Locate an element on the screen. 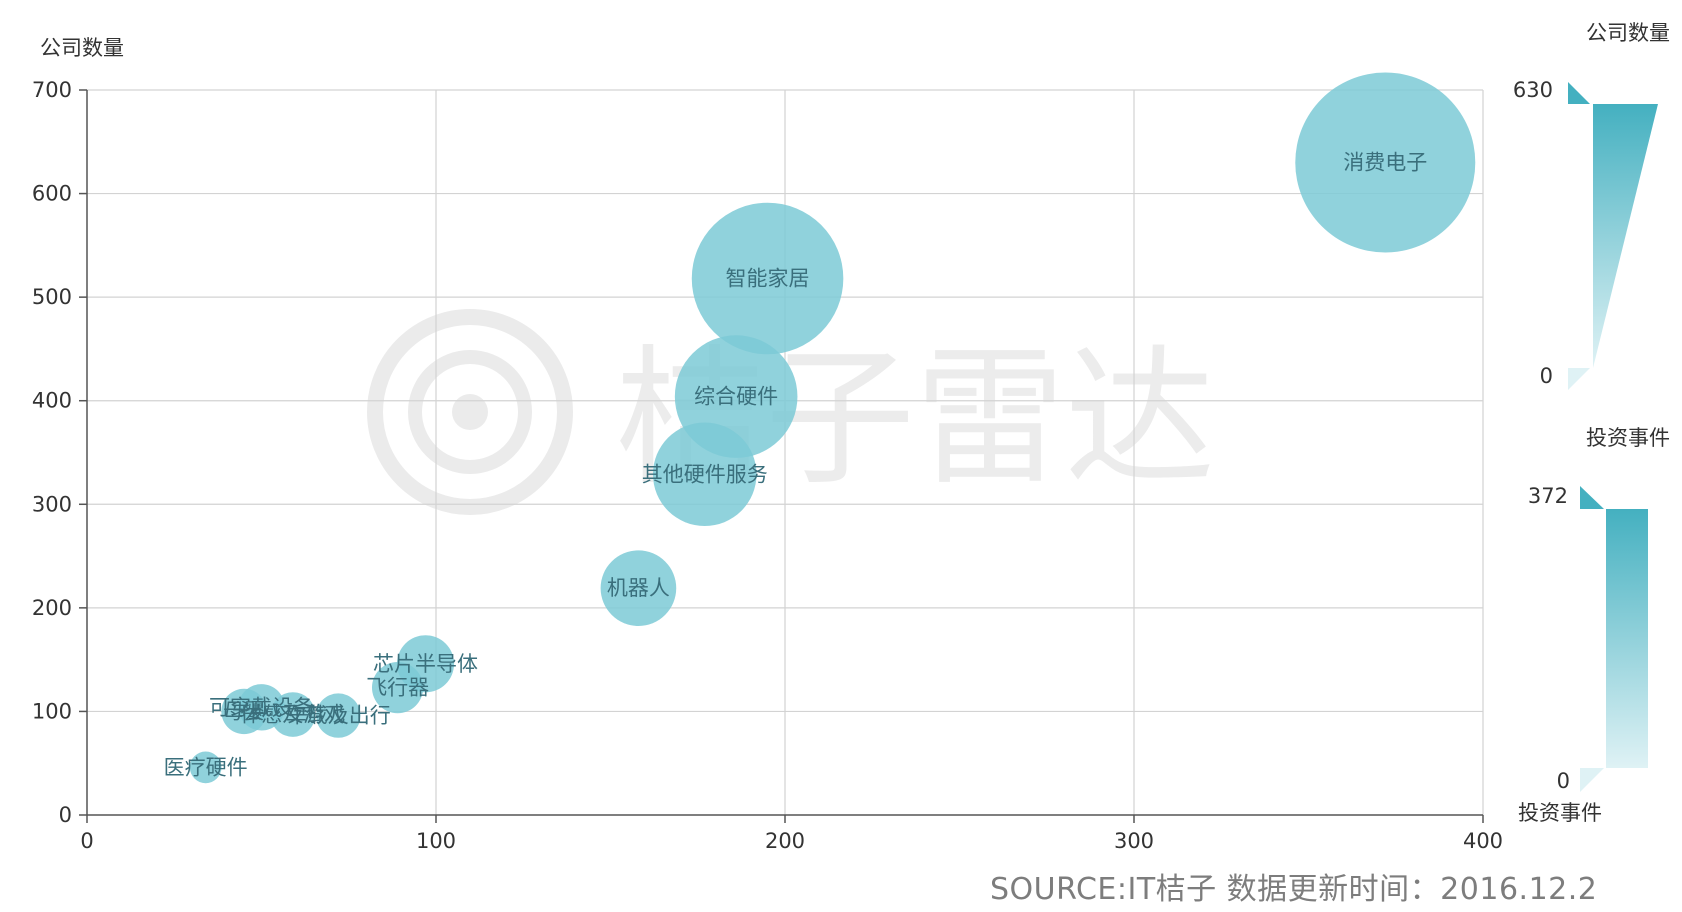  y-tick-label: 400 is located at coordinates (52, 401).